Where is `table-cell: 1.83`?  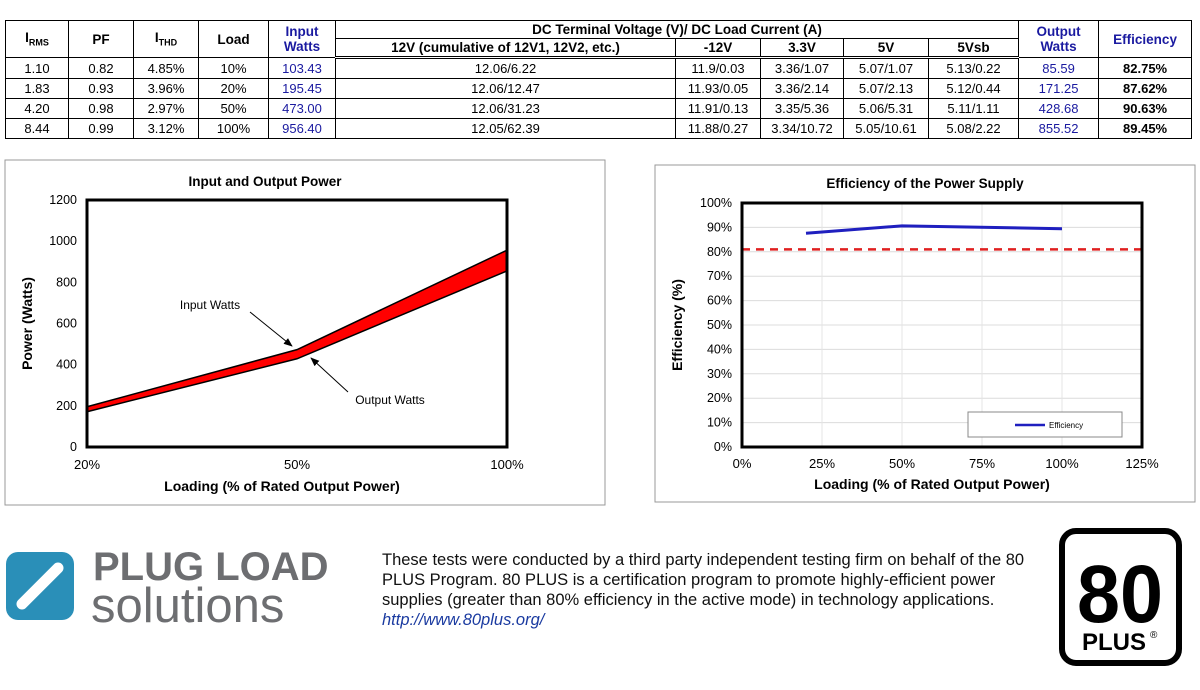 table-cell: 1.83 is located at coordinates (37, 88).